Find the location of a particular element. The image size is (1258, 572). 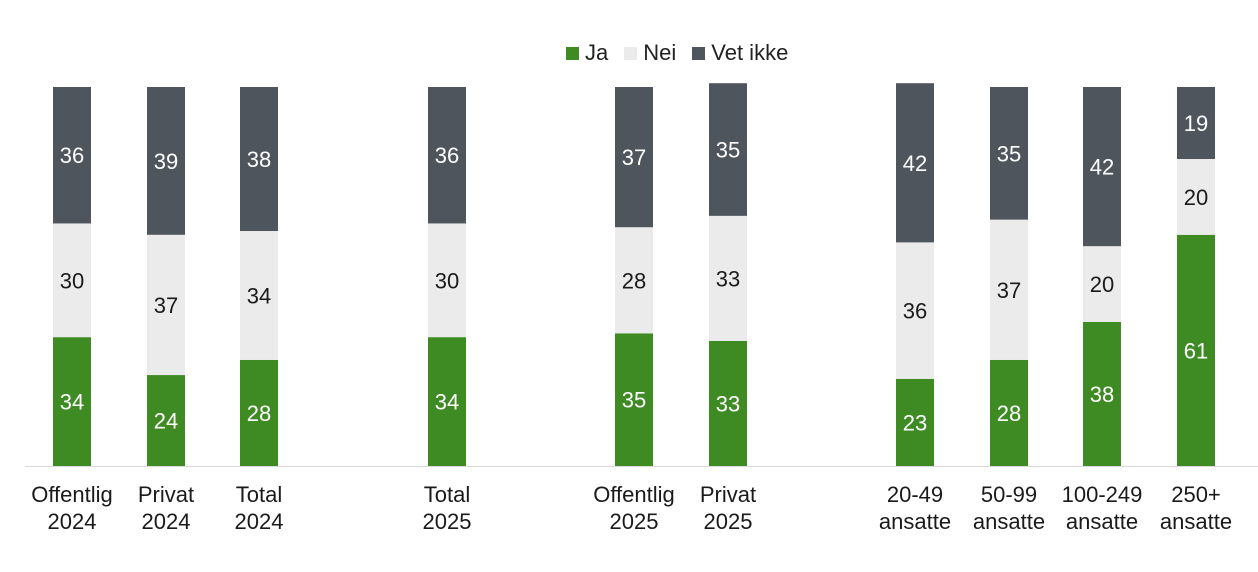

bar-segment-vet-ikke-offentlig-2025 is located at coordinates (634, 157).